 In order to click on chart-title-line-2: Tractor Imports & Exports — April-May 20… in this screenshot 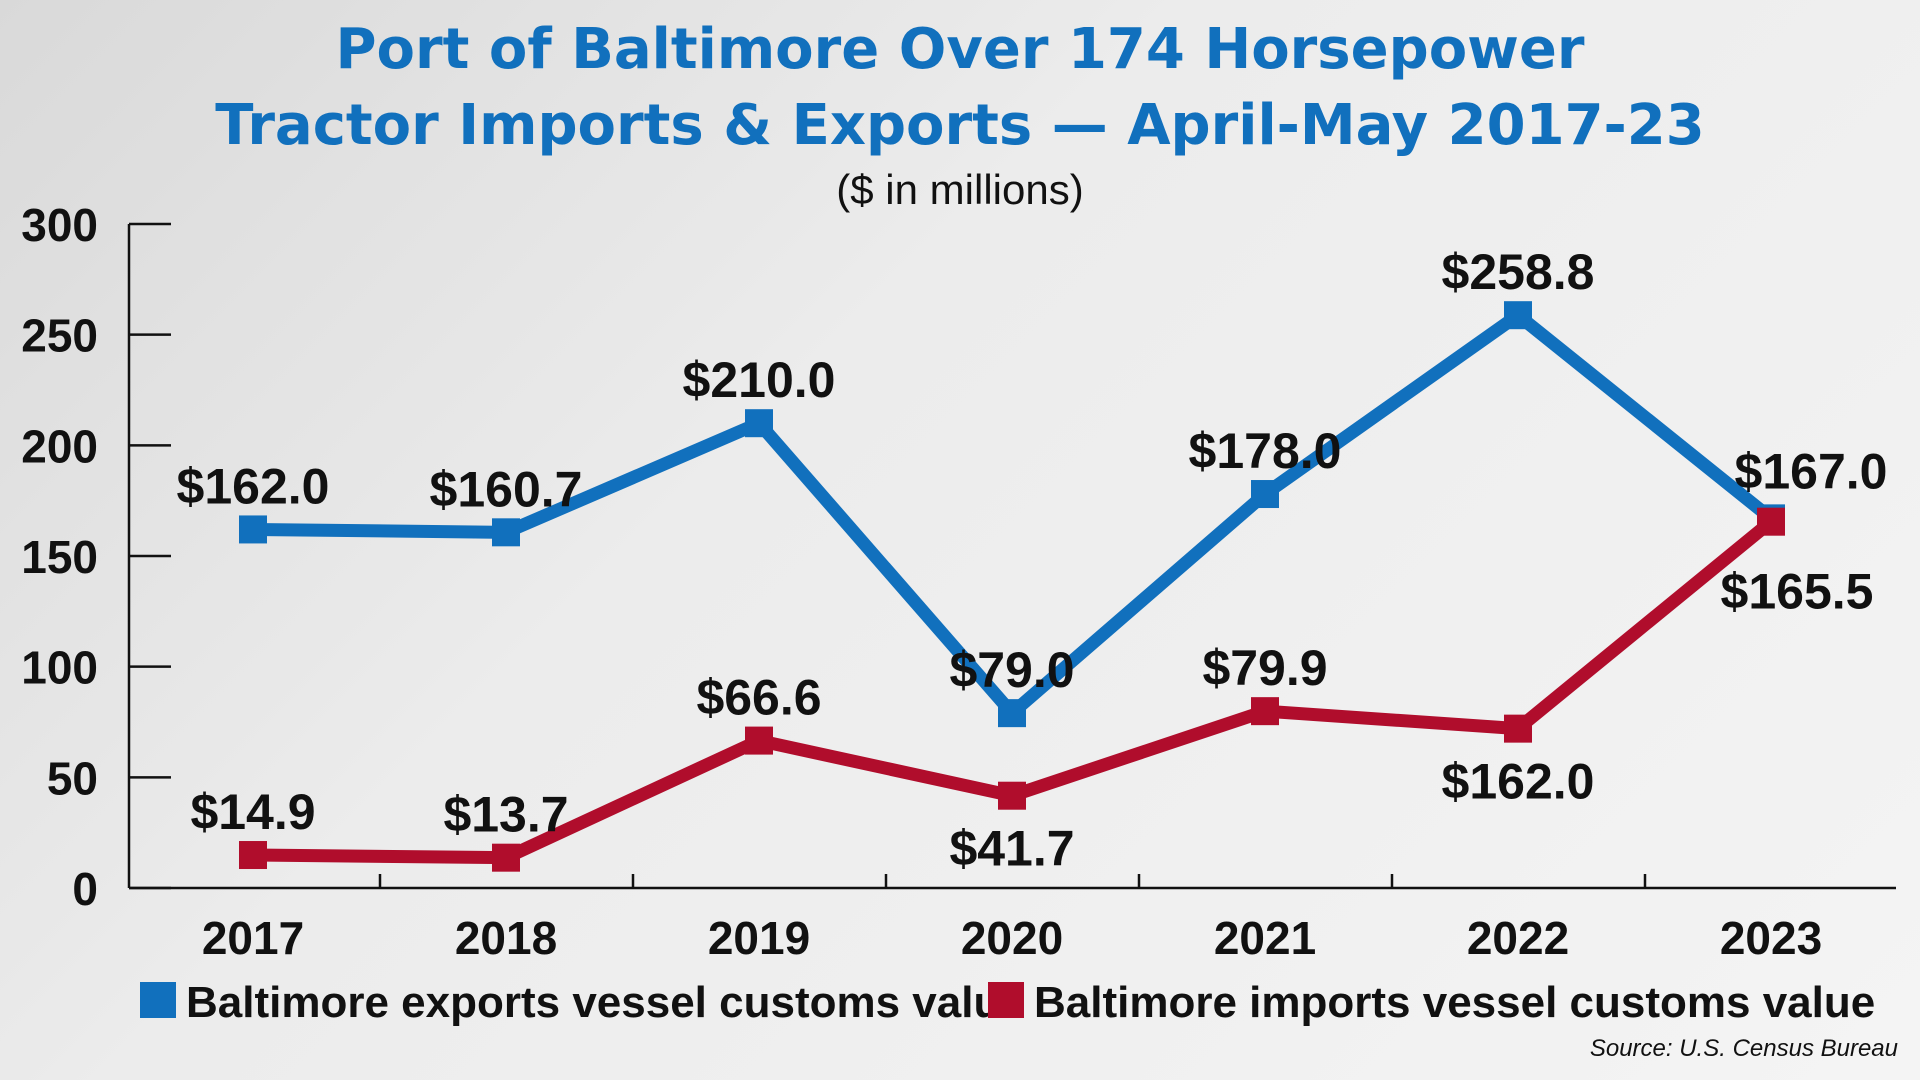, I will do `click(959, 125)`.